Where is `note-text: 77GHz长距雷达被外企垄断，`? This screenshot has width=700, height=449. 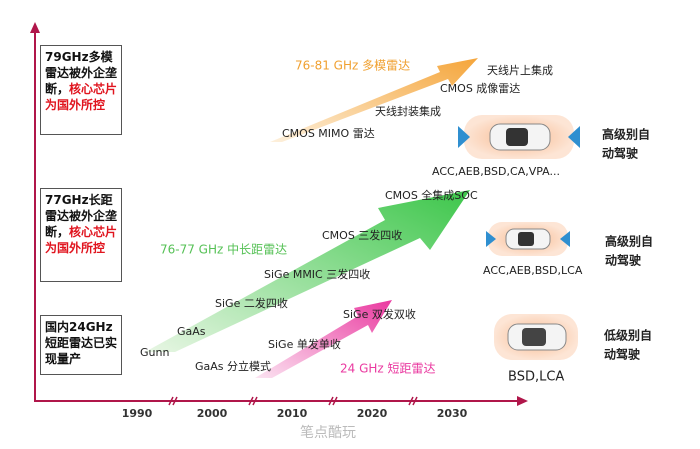 note-text: 77GHz长距雷达被外企垄断， is located at coordinates (81, 216).